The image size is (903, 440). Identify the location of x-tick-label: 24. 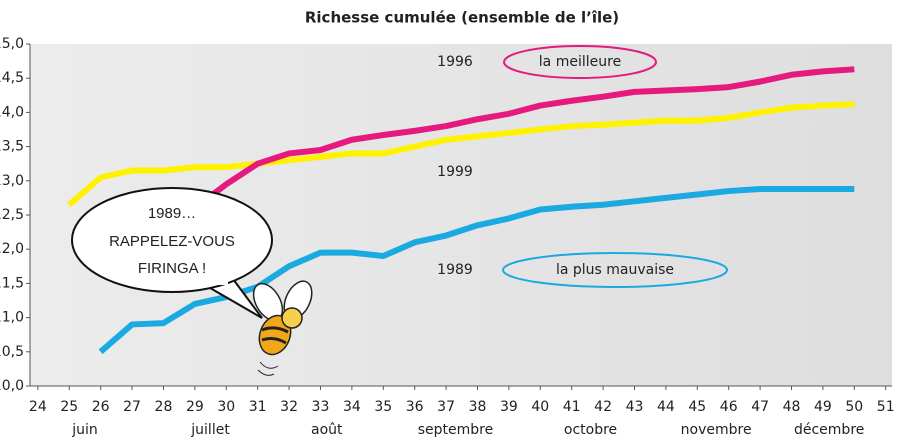
(38, 407).